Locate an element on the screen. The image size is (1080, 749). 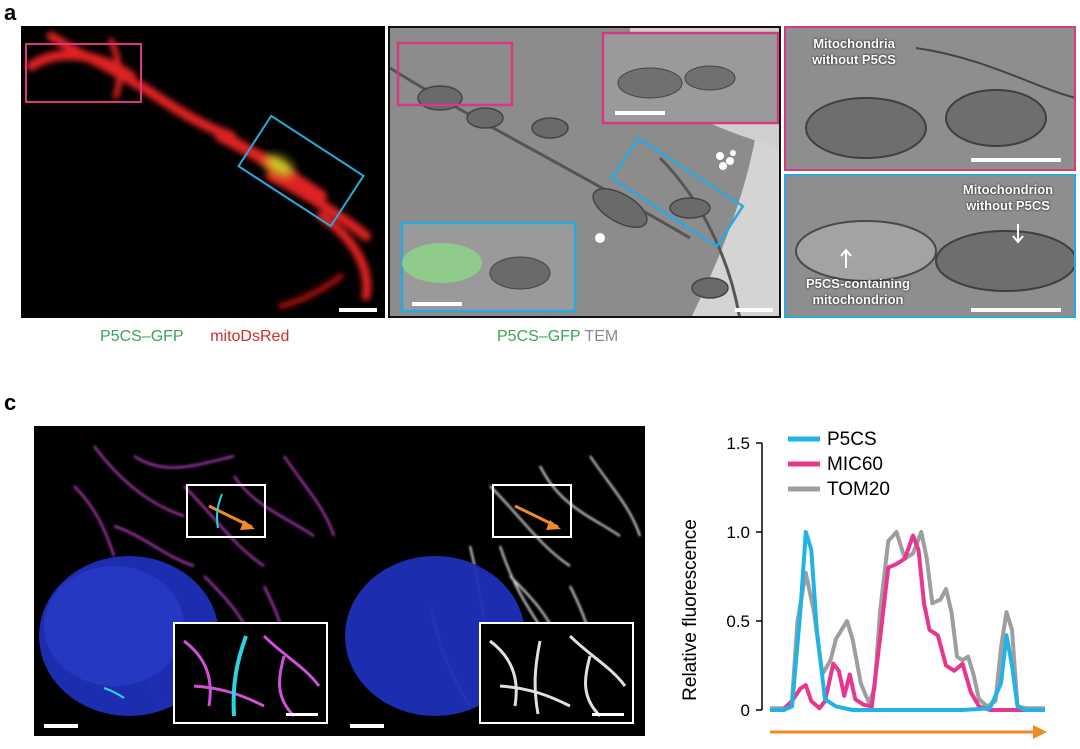
merge-scale-bar is located at coordinates (61, 726).